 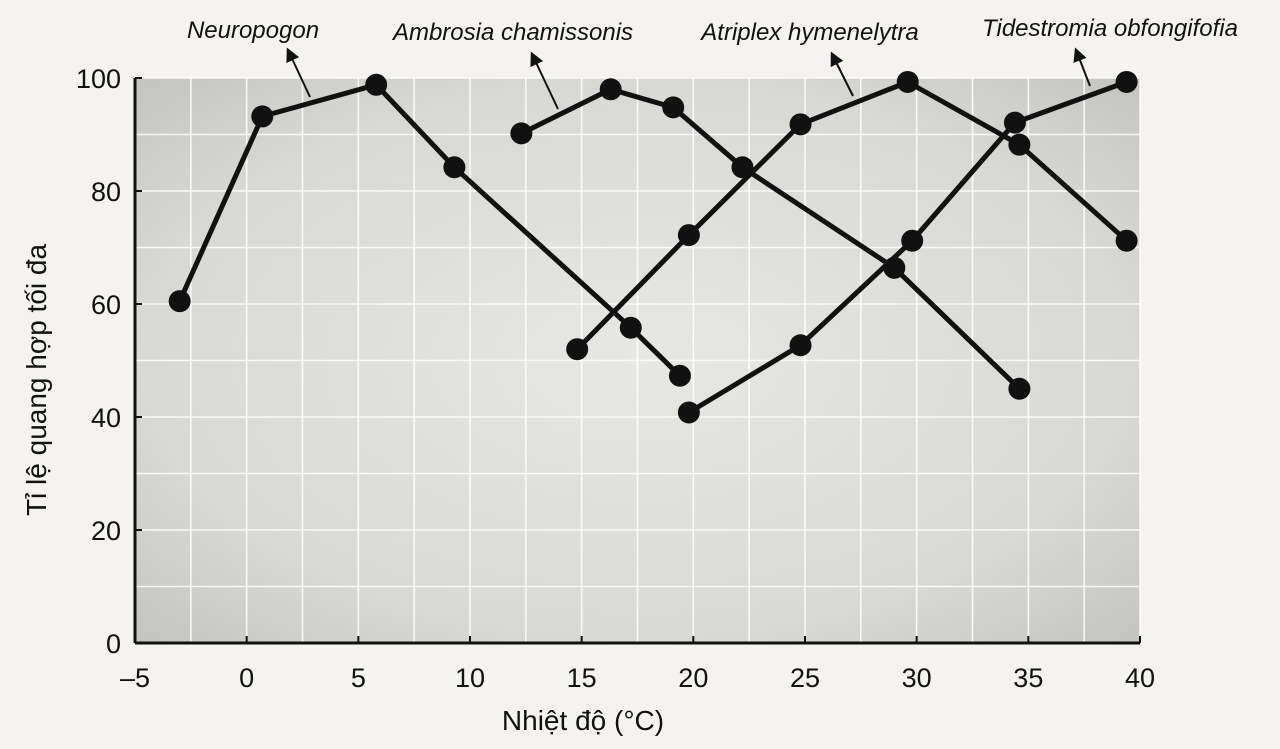 What do you see at coordinates (808, 32) in the screenshot?
I see `series-label: Atriplex hymenelytra` at bounding box center [808, 32].